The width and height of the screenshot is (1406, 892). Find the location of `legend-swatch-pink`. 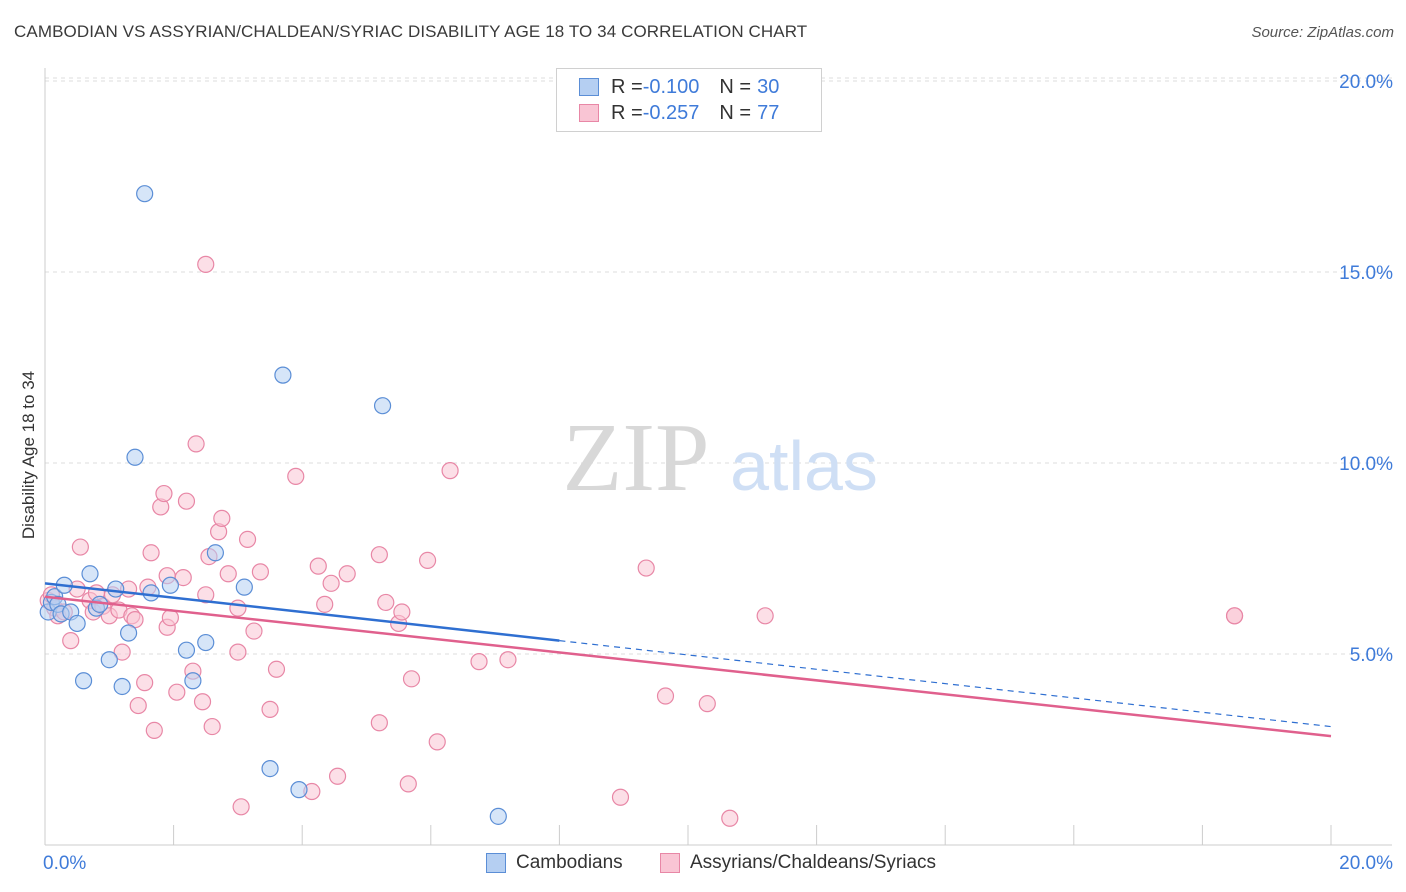

legend-swatch-pink is located at coordinates (589, 113).